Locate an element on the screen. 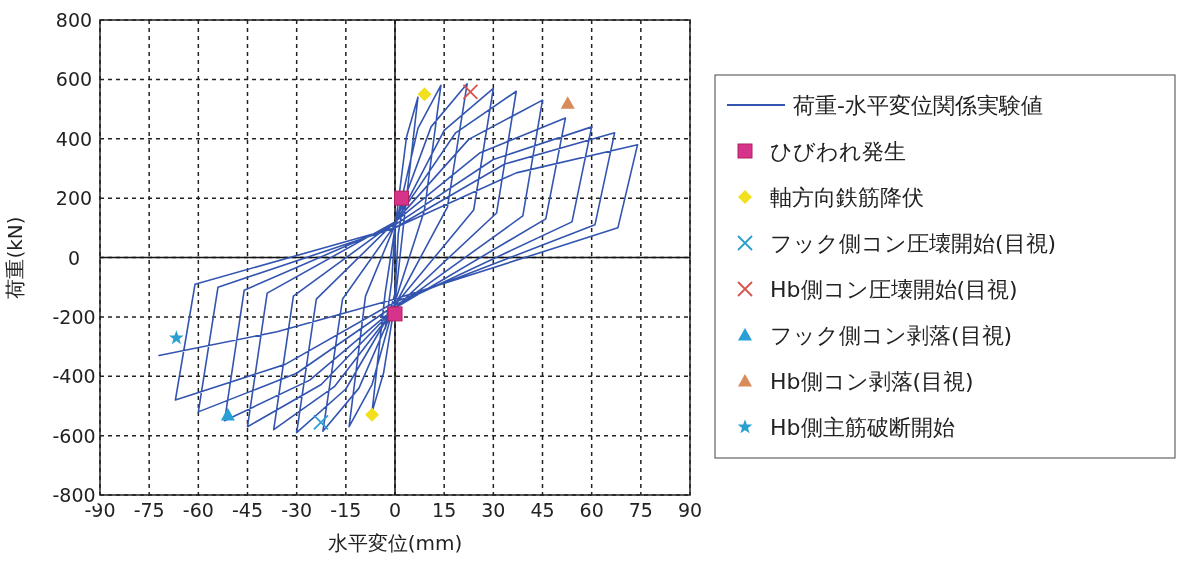 This screenshot has height=561, width=1183. y-tick-label: 200 is located at coordinates (74, 198).